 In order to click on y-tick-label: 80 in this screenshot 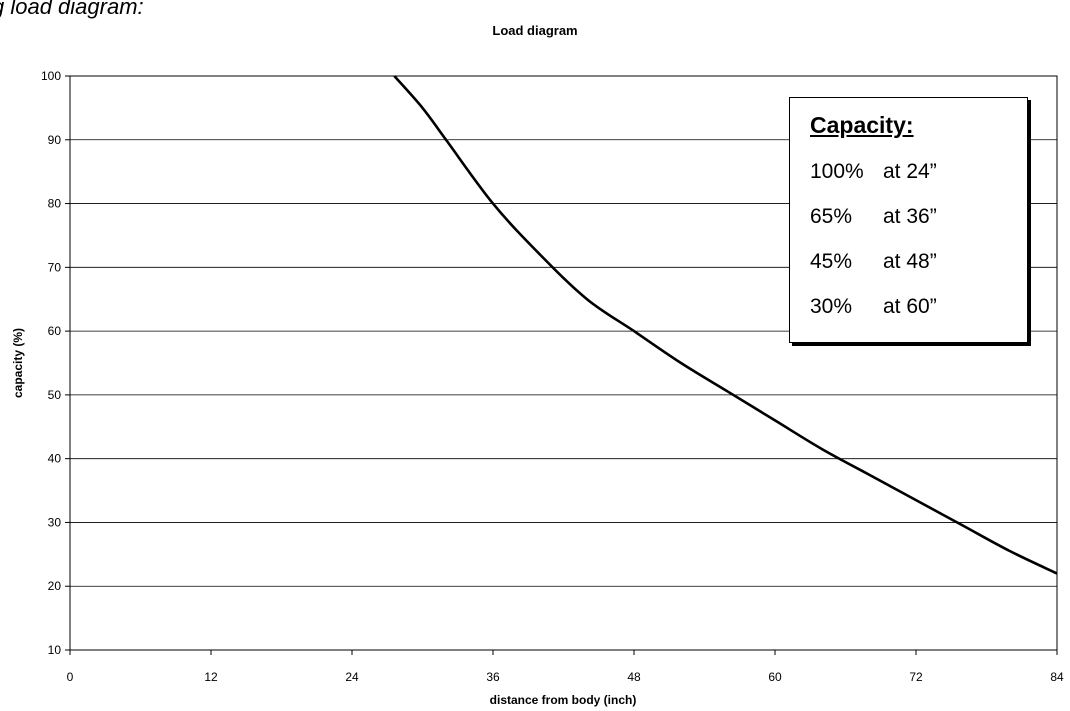, I will do `click(55, 204)`.